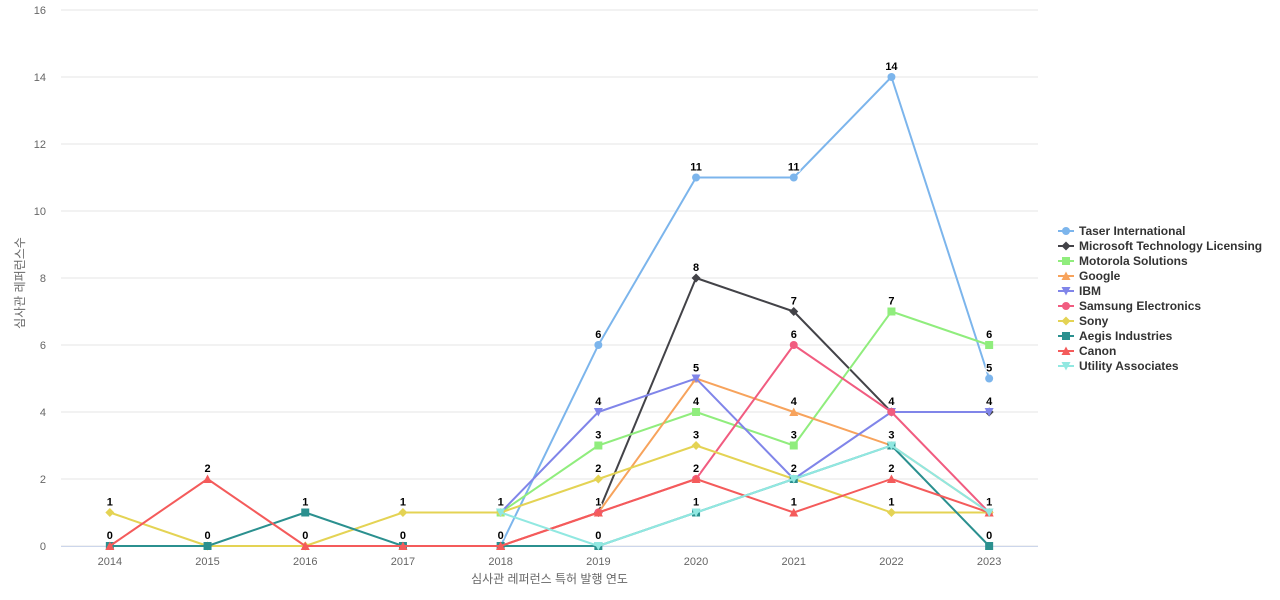 The height and width of the screenshot is (600, 1280). What do you see at coordinates (43, 547) in the screenshot?
I see `y-tick-label: 0` at bounding box center [43, 547].